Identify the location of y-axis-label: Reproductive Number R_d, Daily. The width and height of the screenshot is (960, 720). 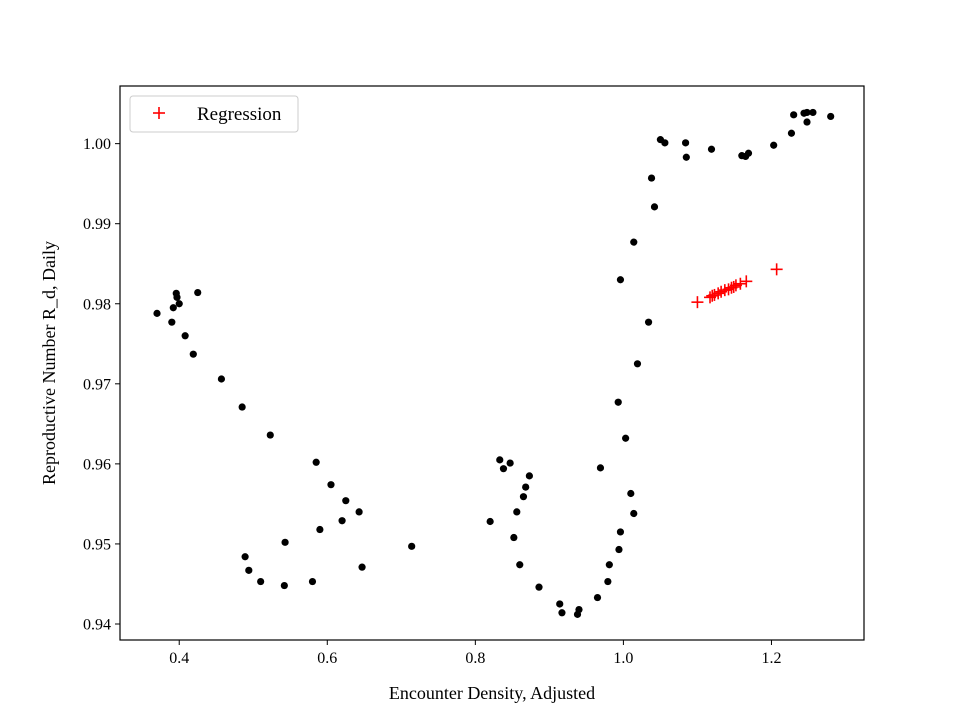
(49, 363).